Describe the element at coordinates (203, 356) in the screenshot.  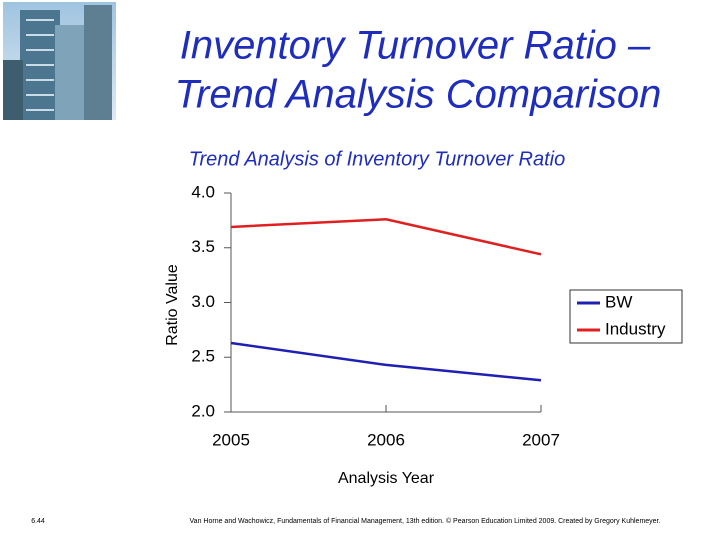
I see `y-tick-label: 2.5` at that location.